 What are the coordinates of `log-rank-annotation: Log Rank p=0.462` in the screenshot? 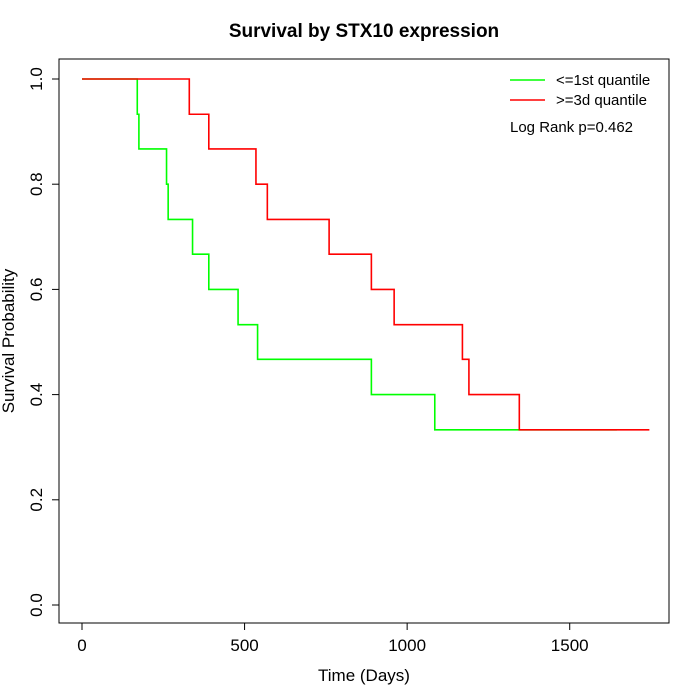 It's located at (571, 127).